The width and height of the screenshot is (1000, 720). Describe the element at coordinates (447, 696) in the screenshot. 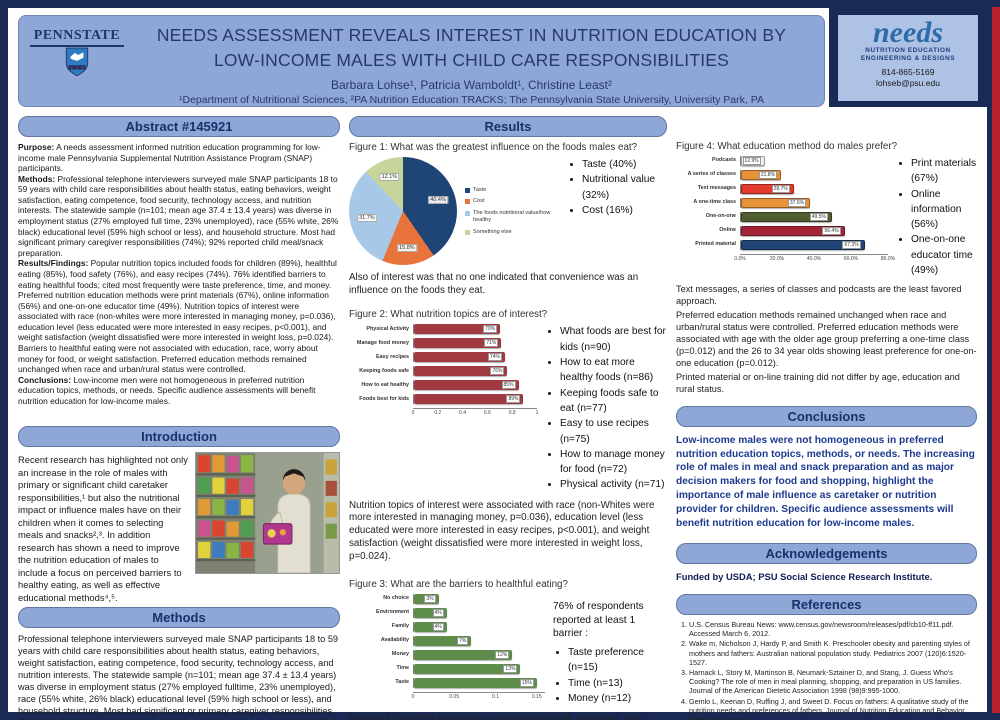

I see `x-axis: 0 0.05 0.1 0.15` at that location.